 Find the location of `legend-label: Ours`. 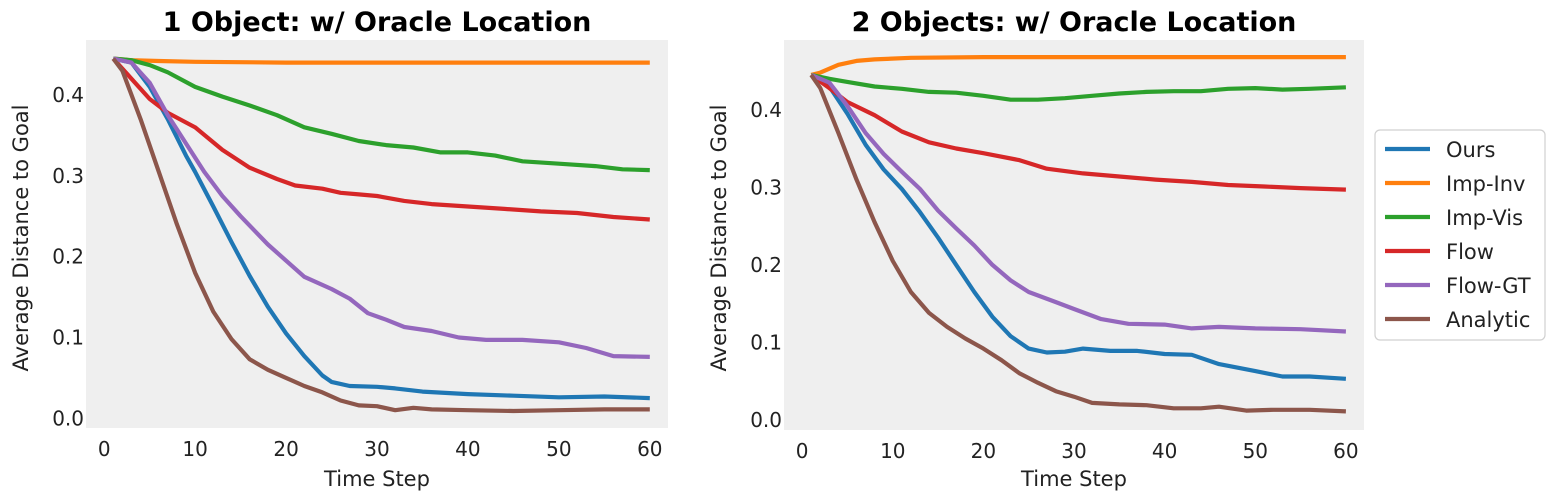

legend-label: Ours is located at coordinates (1470, 150).